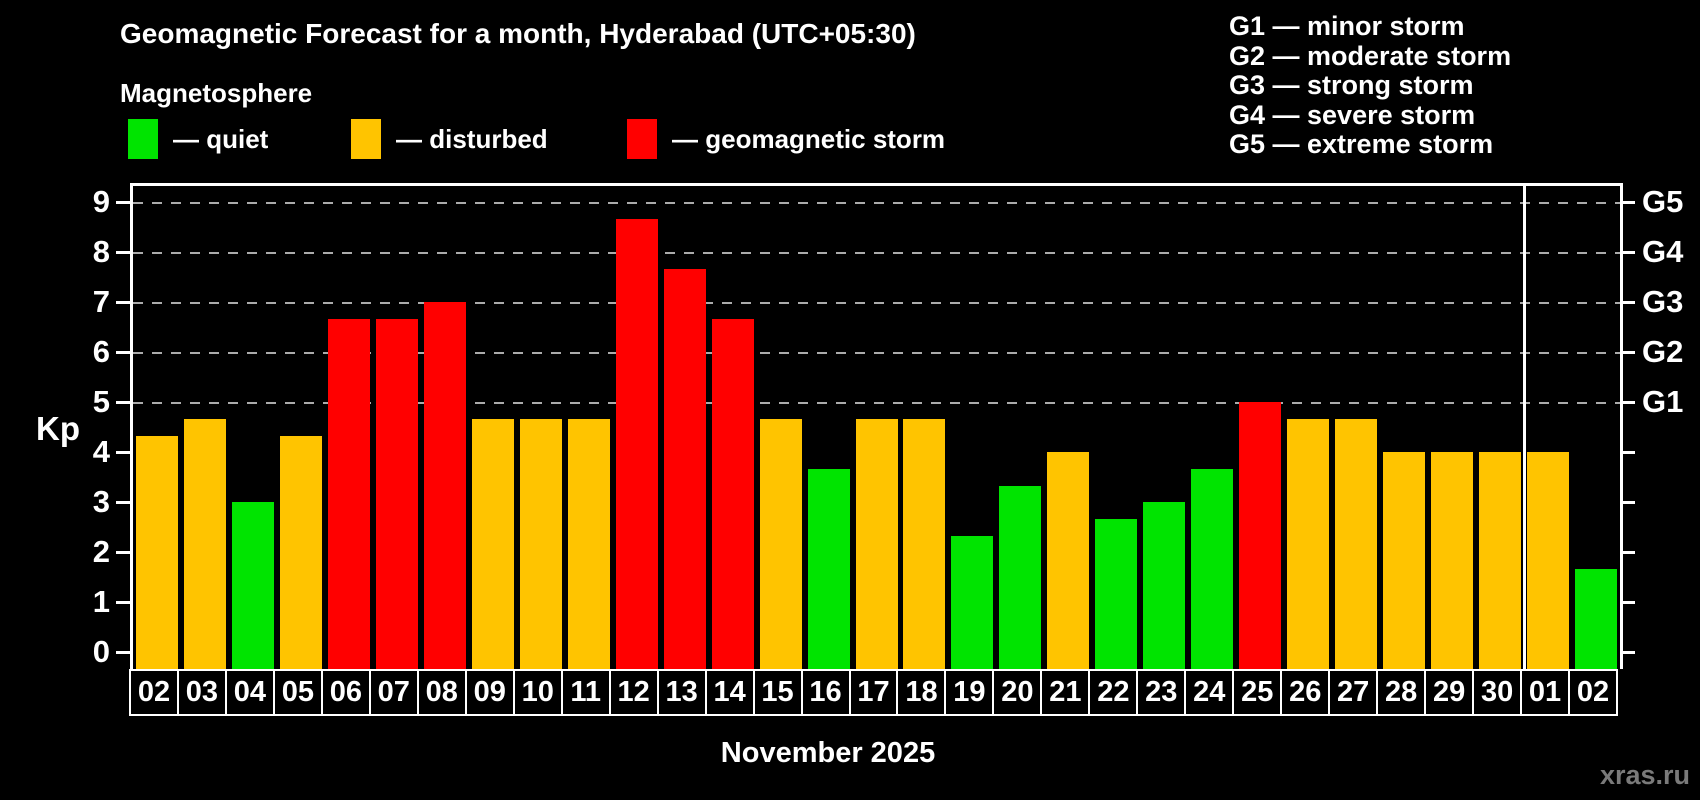 This screenshot has height=800, width=1700. What do you see at coordinates (1351, 85) in the screenshot?
I see `g-legend-line-g3: G3 — strong storm` at bounding box center [1351, 85].